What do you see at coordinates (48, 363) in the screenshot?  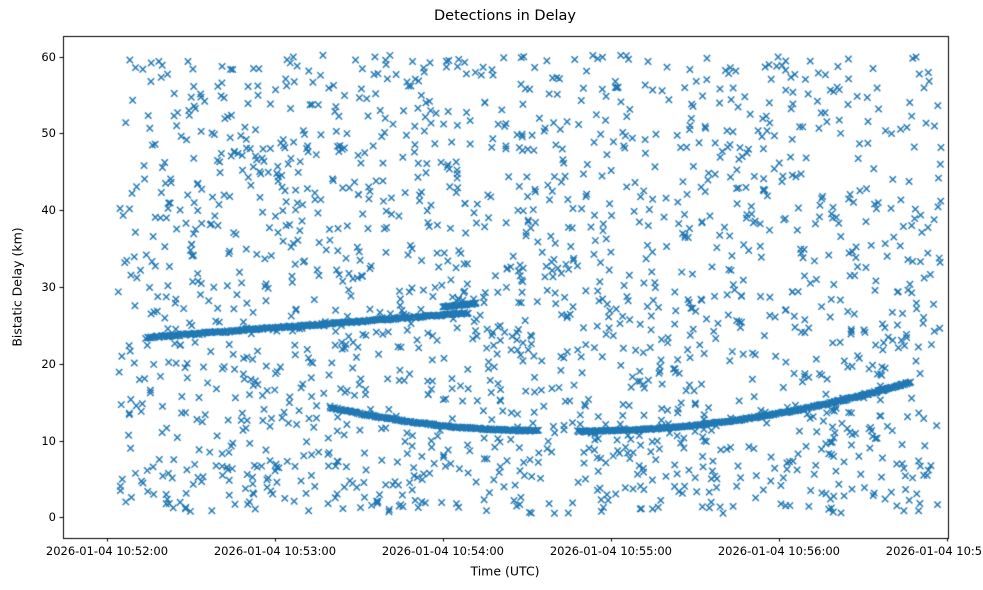 I see `y-tick-label: 20` at bounding box center [48, 363].